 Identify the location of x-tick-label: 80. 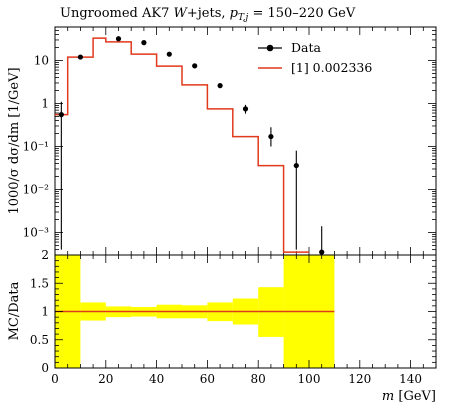
(258, 379).